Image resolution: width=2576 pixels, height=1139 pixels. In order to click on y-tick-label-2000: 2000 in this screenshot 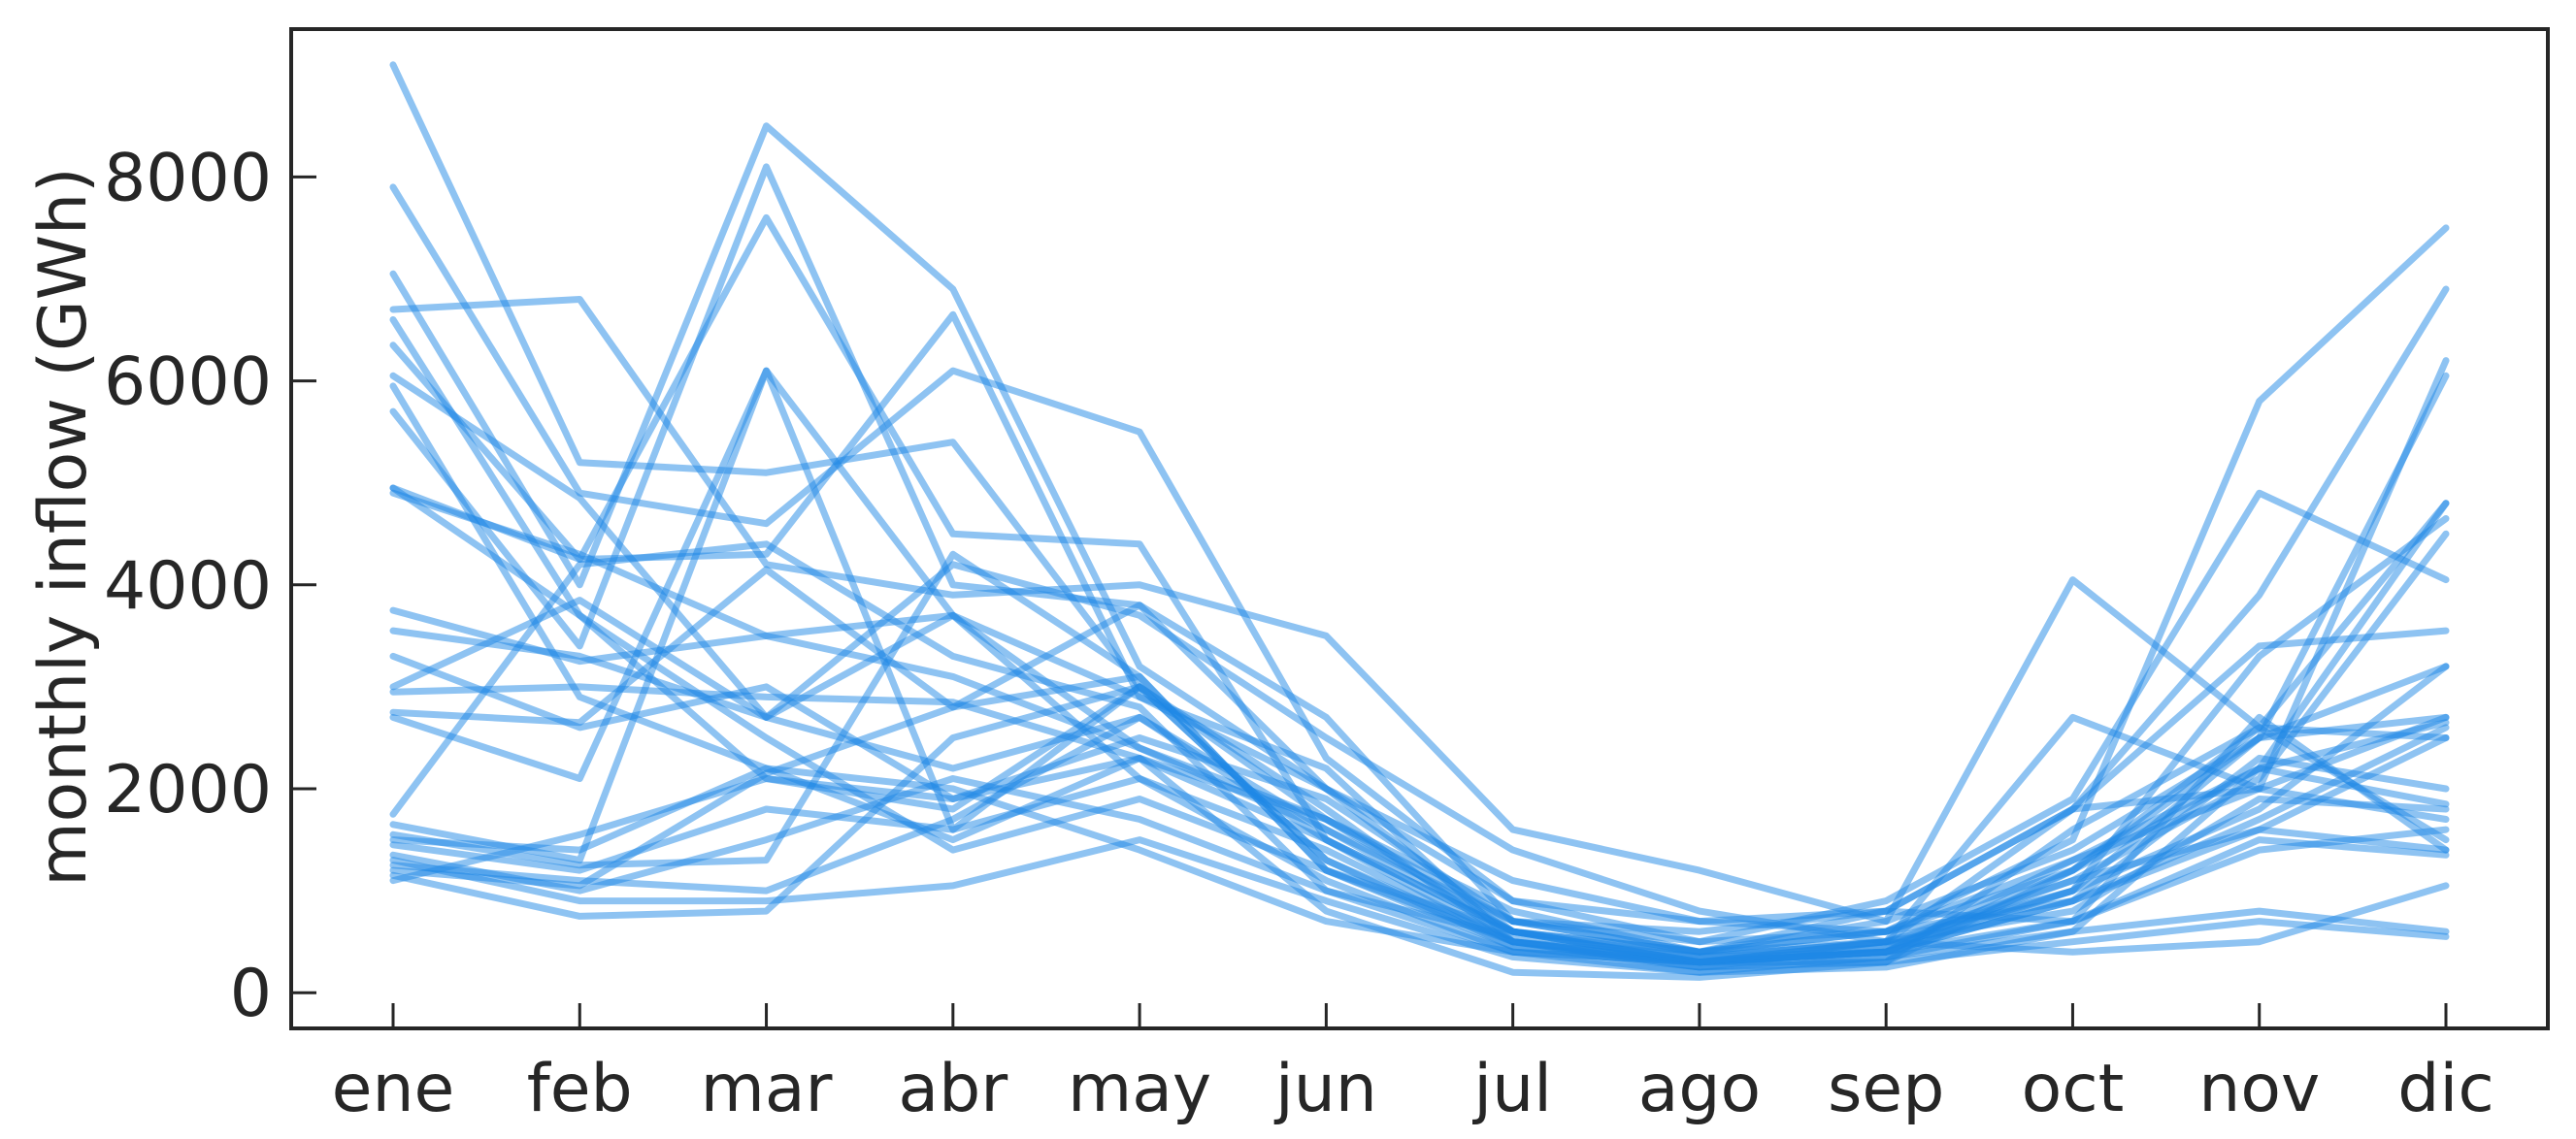, I will do `click(188, 790)`.